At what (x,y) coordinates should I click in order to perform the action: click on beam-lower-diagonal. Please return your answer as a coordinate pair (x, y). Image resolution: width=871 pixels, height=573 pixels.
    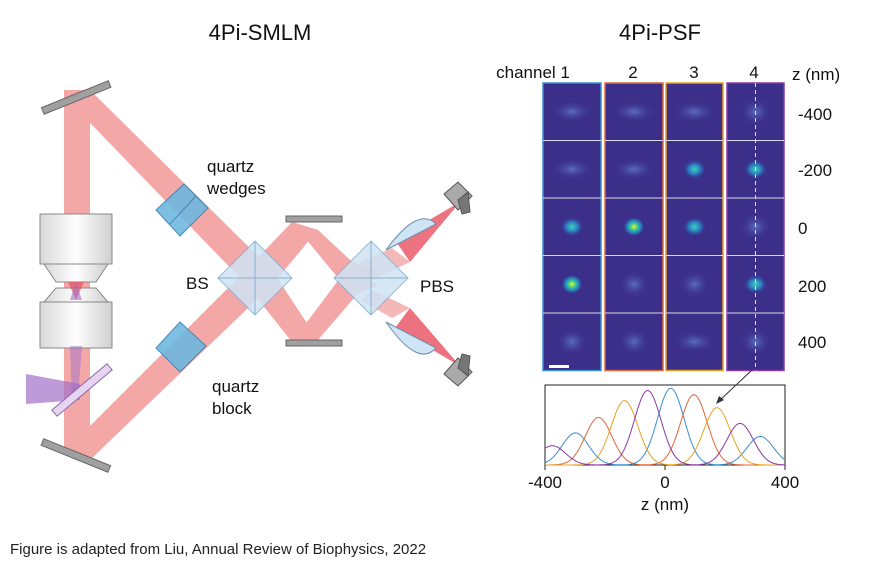
    Looking at the image, I should click on (168, 365).